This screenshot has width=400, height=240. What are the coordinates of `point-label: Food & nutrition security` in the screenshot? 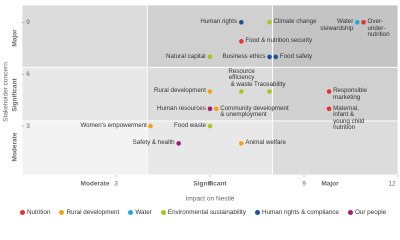 It's located at (279, 41).